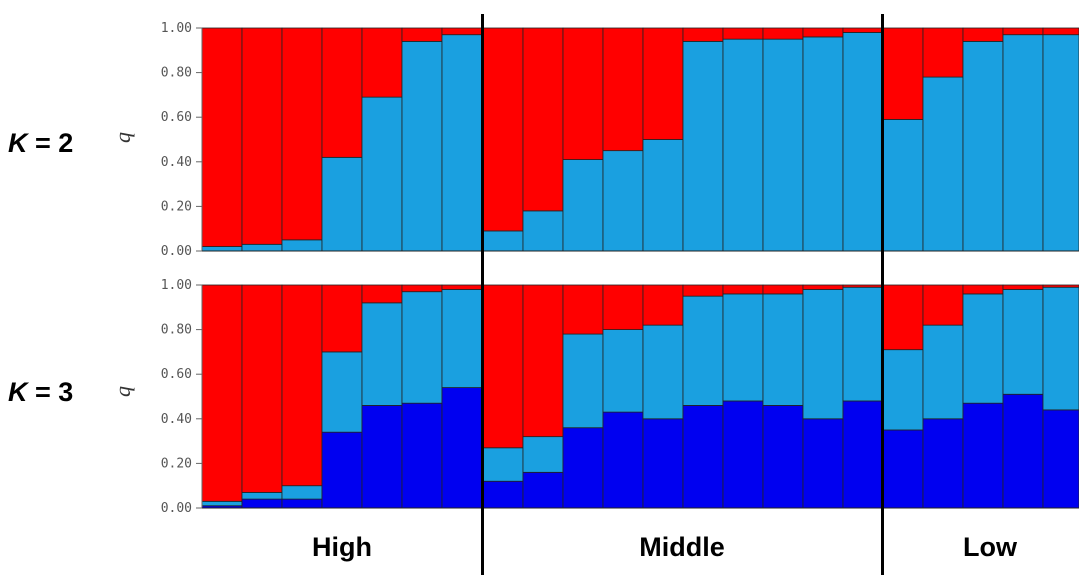 Image resolution: width=1079 pixels, height=575 pixels. What do you see at coordinates (122, 137) in the screenshot?
I see `q-axis-label-k2: q` at bounding box center [122, 137].